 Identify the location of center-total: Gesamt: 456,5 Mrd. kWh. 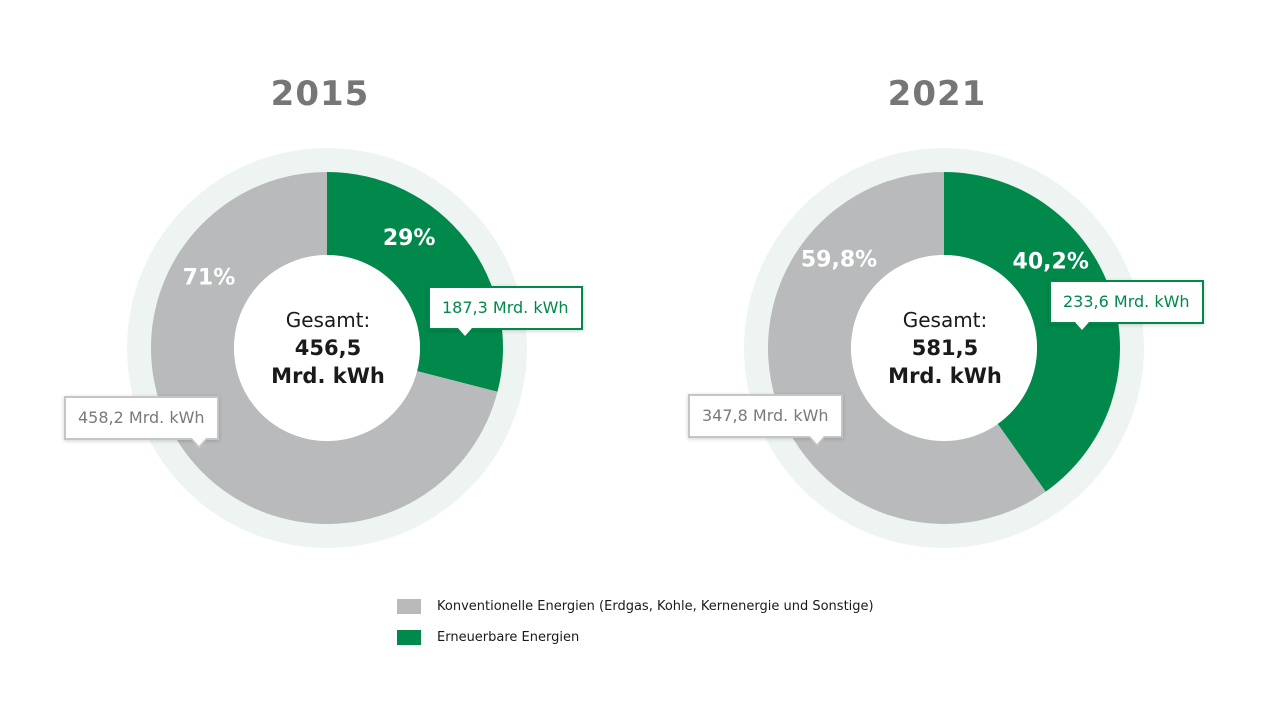
(328, 348).